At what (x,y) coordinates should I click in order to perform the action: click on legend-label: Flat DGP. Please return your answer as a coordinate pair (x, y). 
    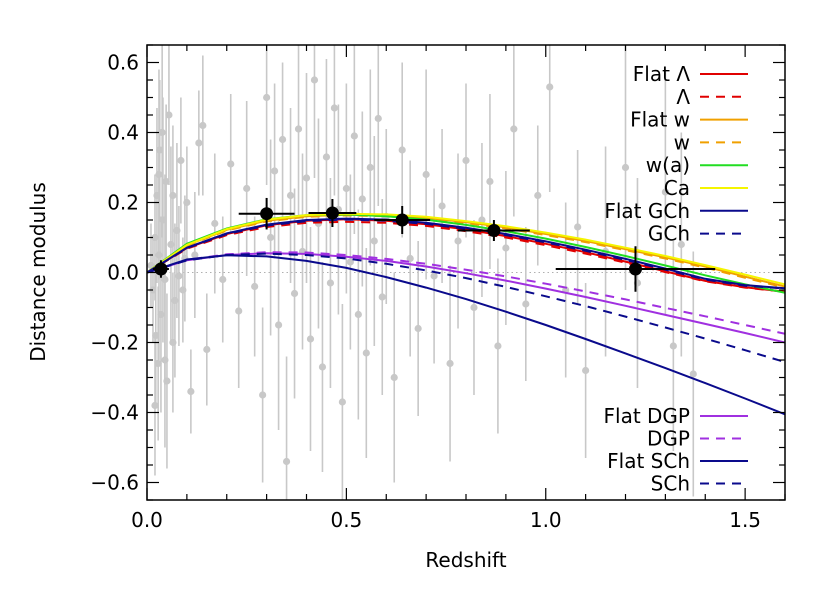
    Looking at the image, I should click on (647, 416).